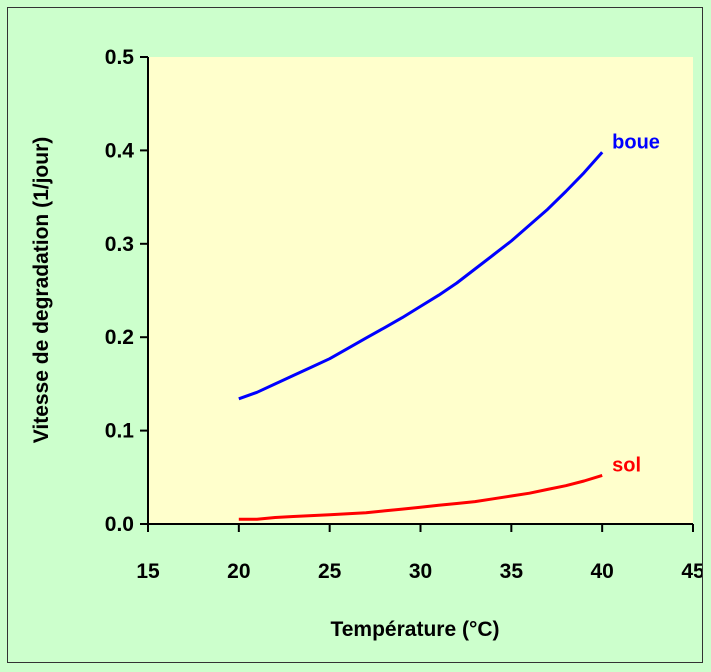 The height and width of the screenshot is (672, 711). I want to click on y-tick-label: 0.5, so click(120, 57).